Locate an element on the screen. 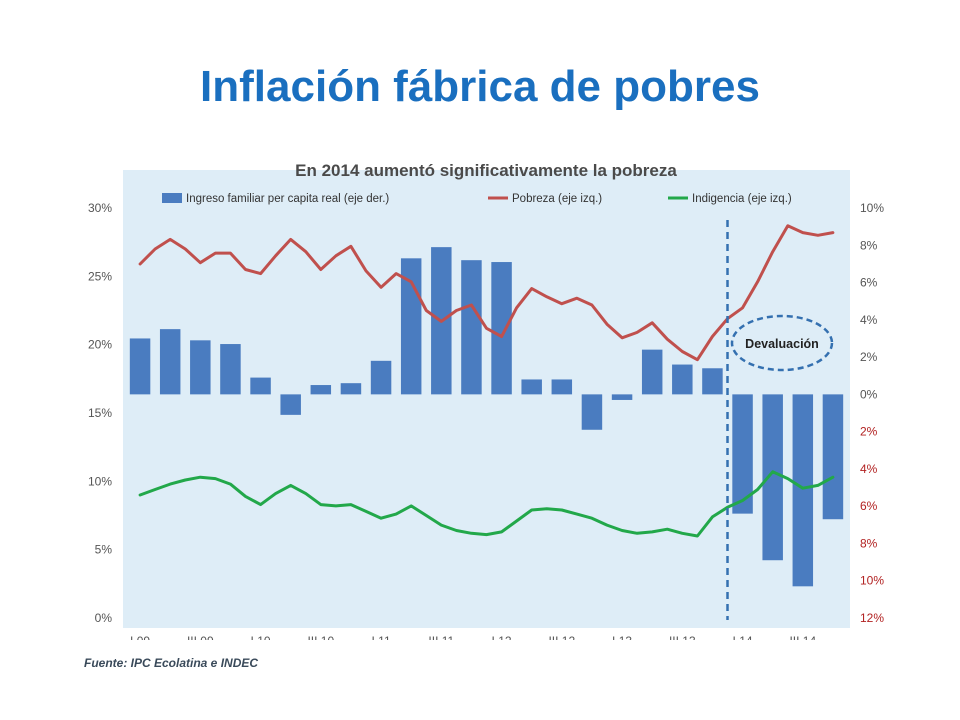 This screenshot has height=720, width=960. devaluation-callout: Devaluación is located at coordinates (782, 343).